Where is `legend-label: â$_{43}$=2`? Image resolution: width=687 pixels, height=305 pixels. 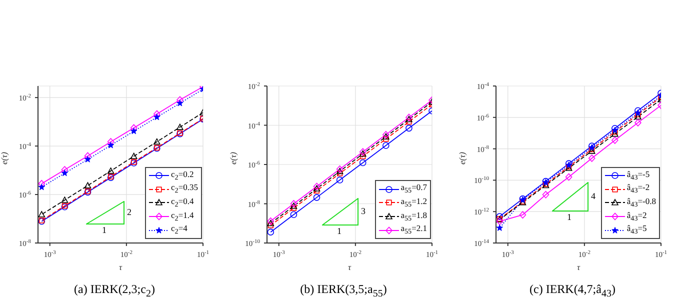 legend-label: â$_{43}$=2 is located at coordinates (636, 217).